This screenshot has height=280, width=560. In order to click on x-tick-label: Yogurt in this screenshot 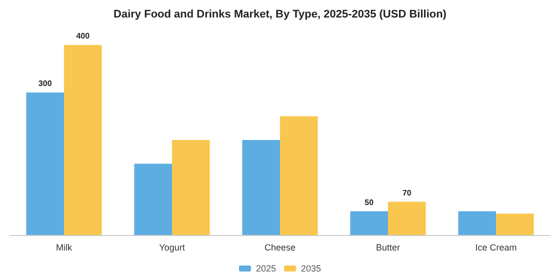, I will do `click(172, 247)`.